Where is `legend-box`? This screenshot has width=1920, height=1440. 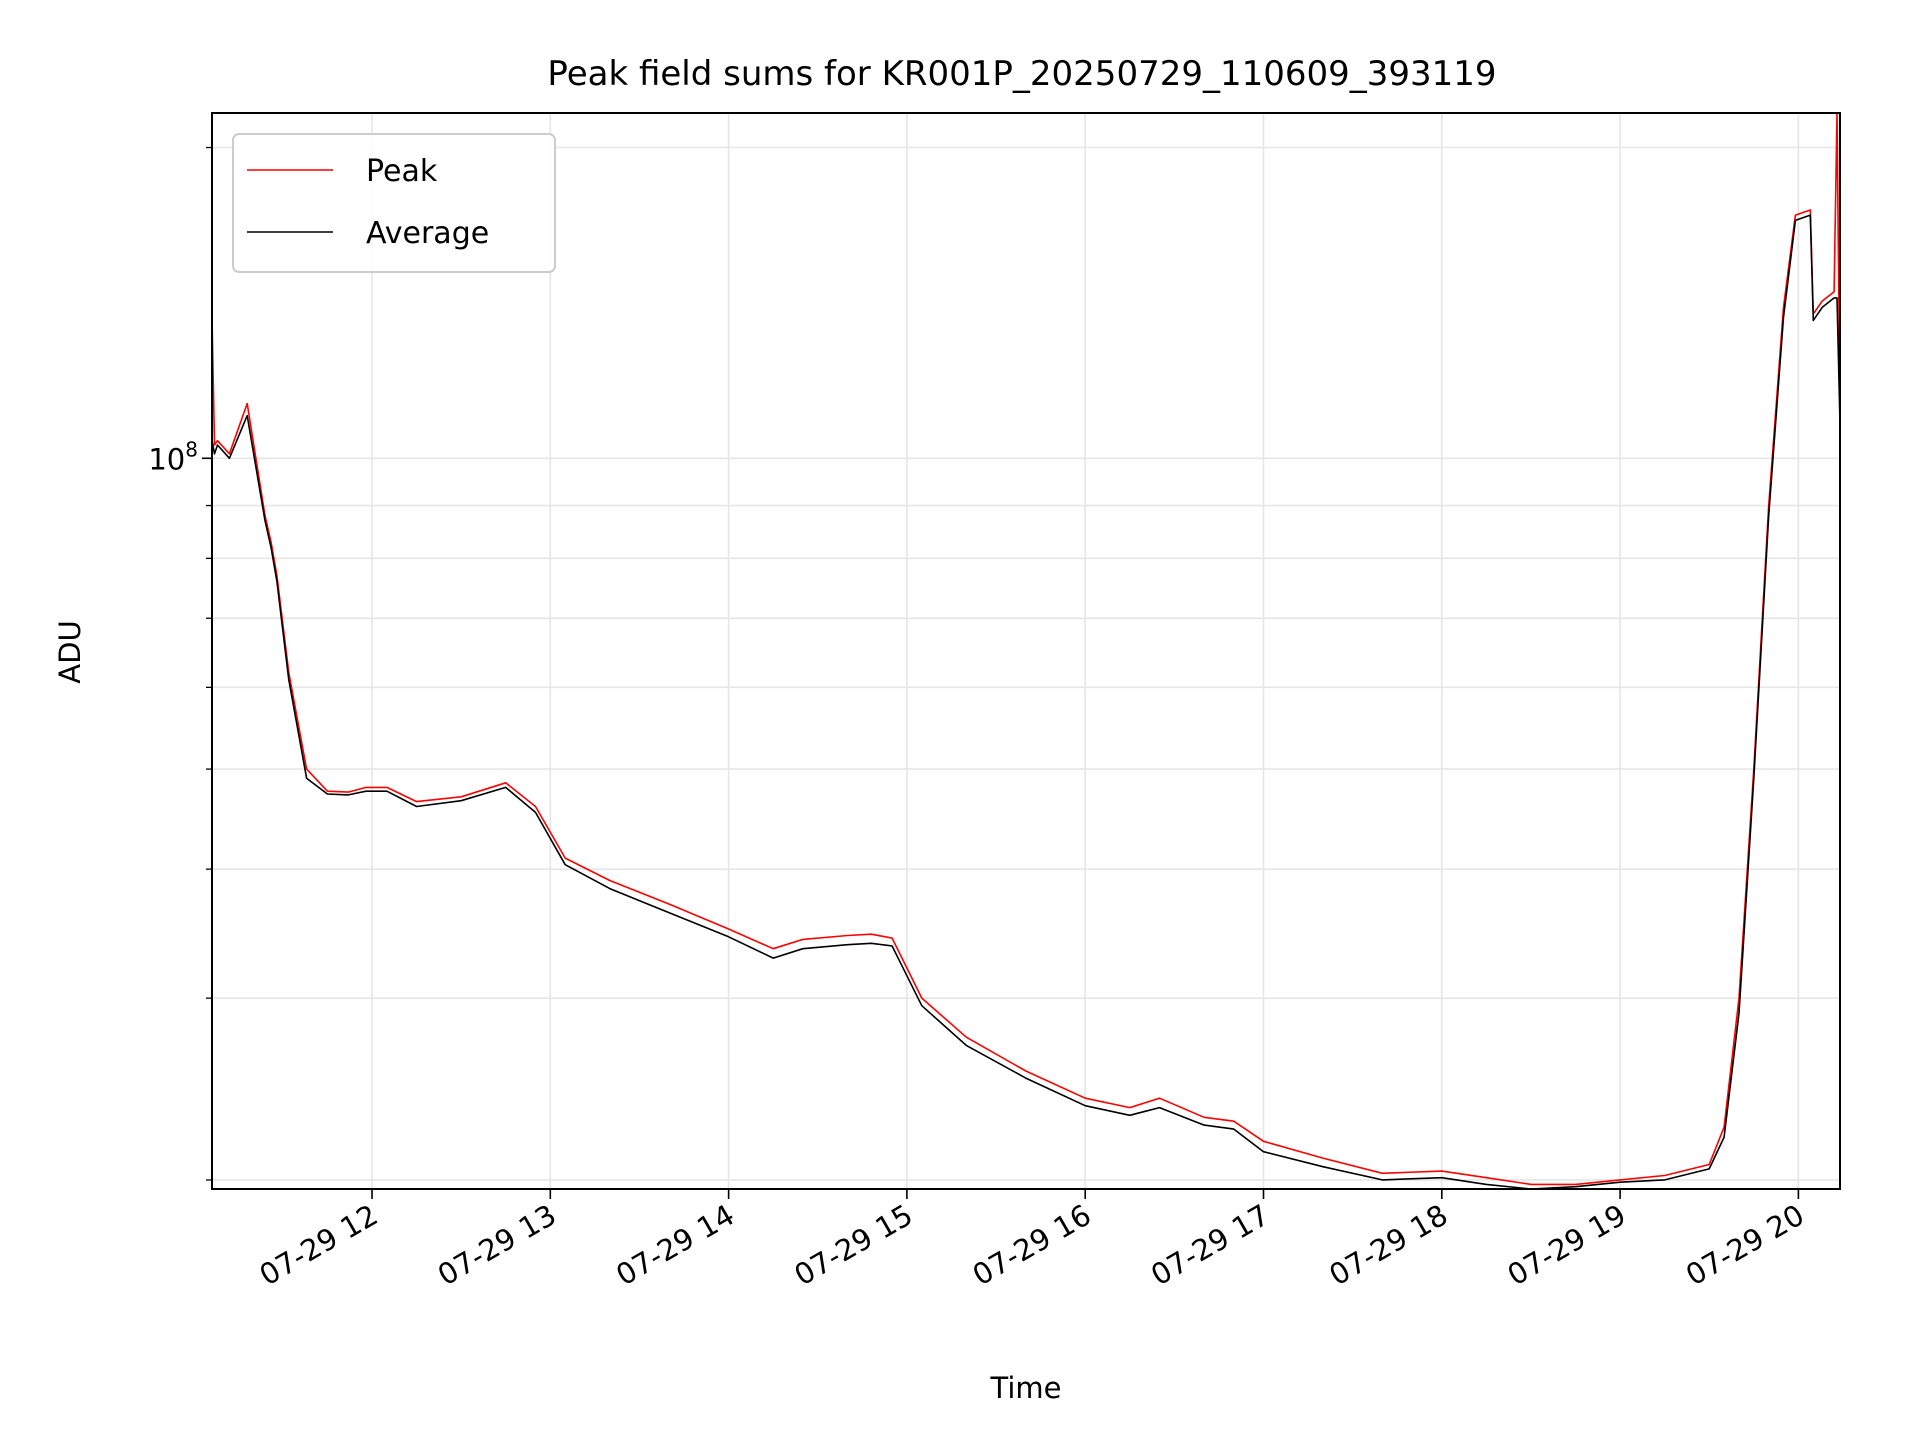 legend-box is located at coordinates (394, 203).